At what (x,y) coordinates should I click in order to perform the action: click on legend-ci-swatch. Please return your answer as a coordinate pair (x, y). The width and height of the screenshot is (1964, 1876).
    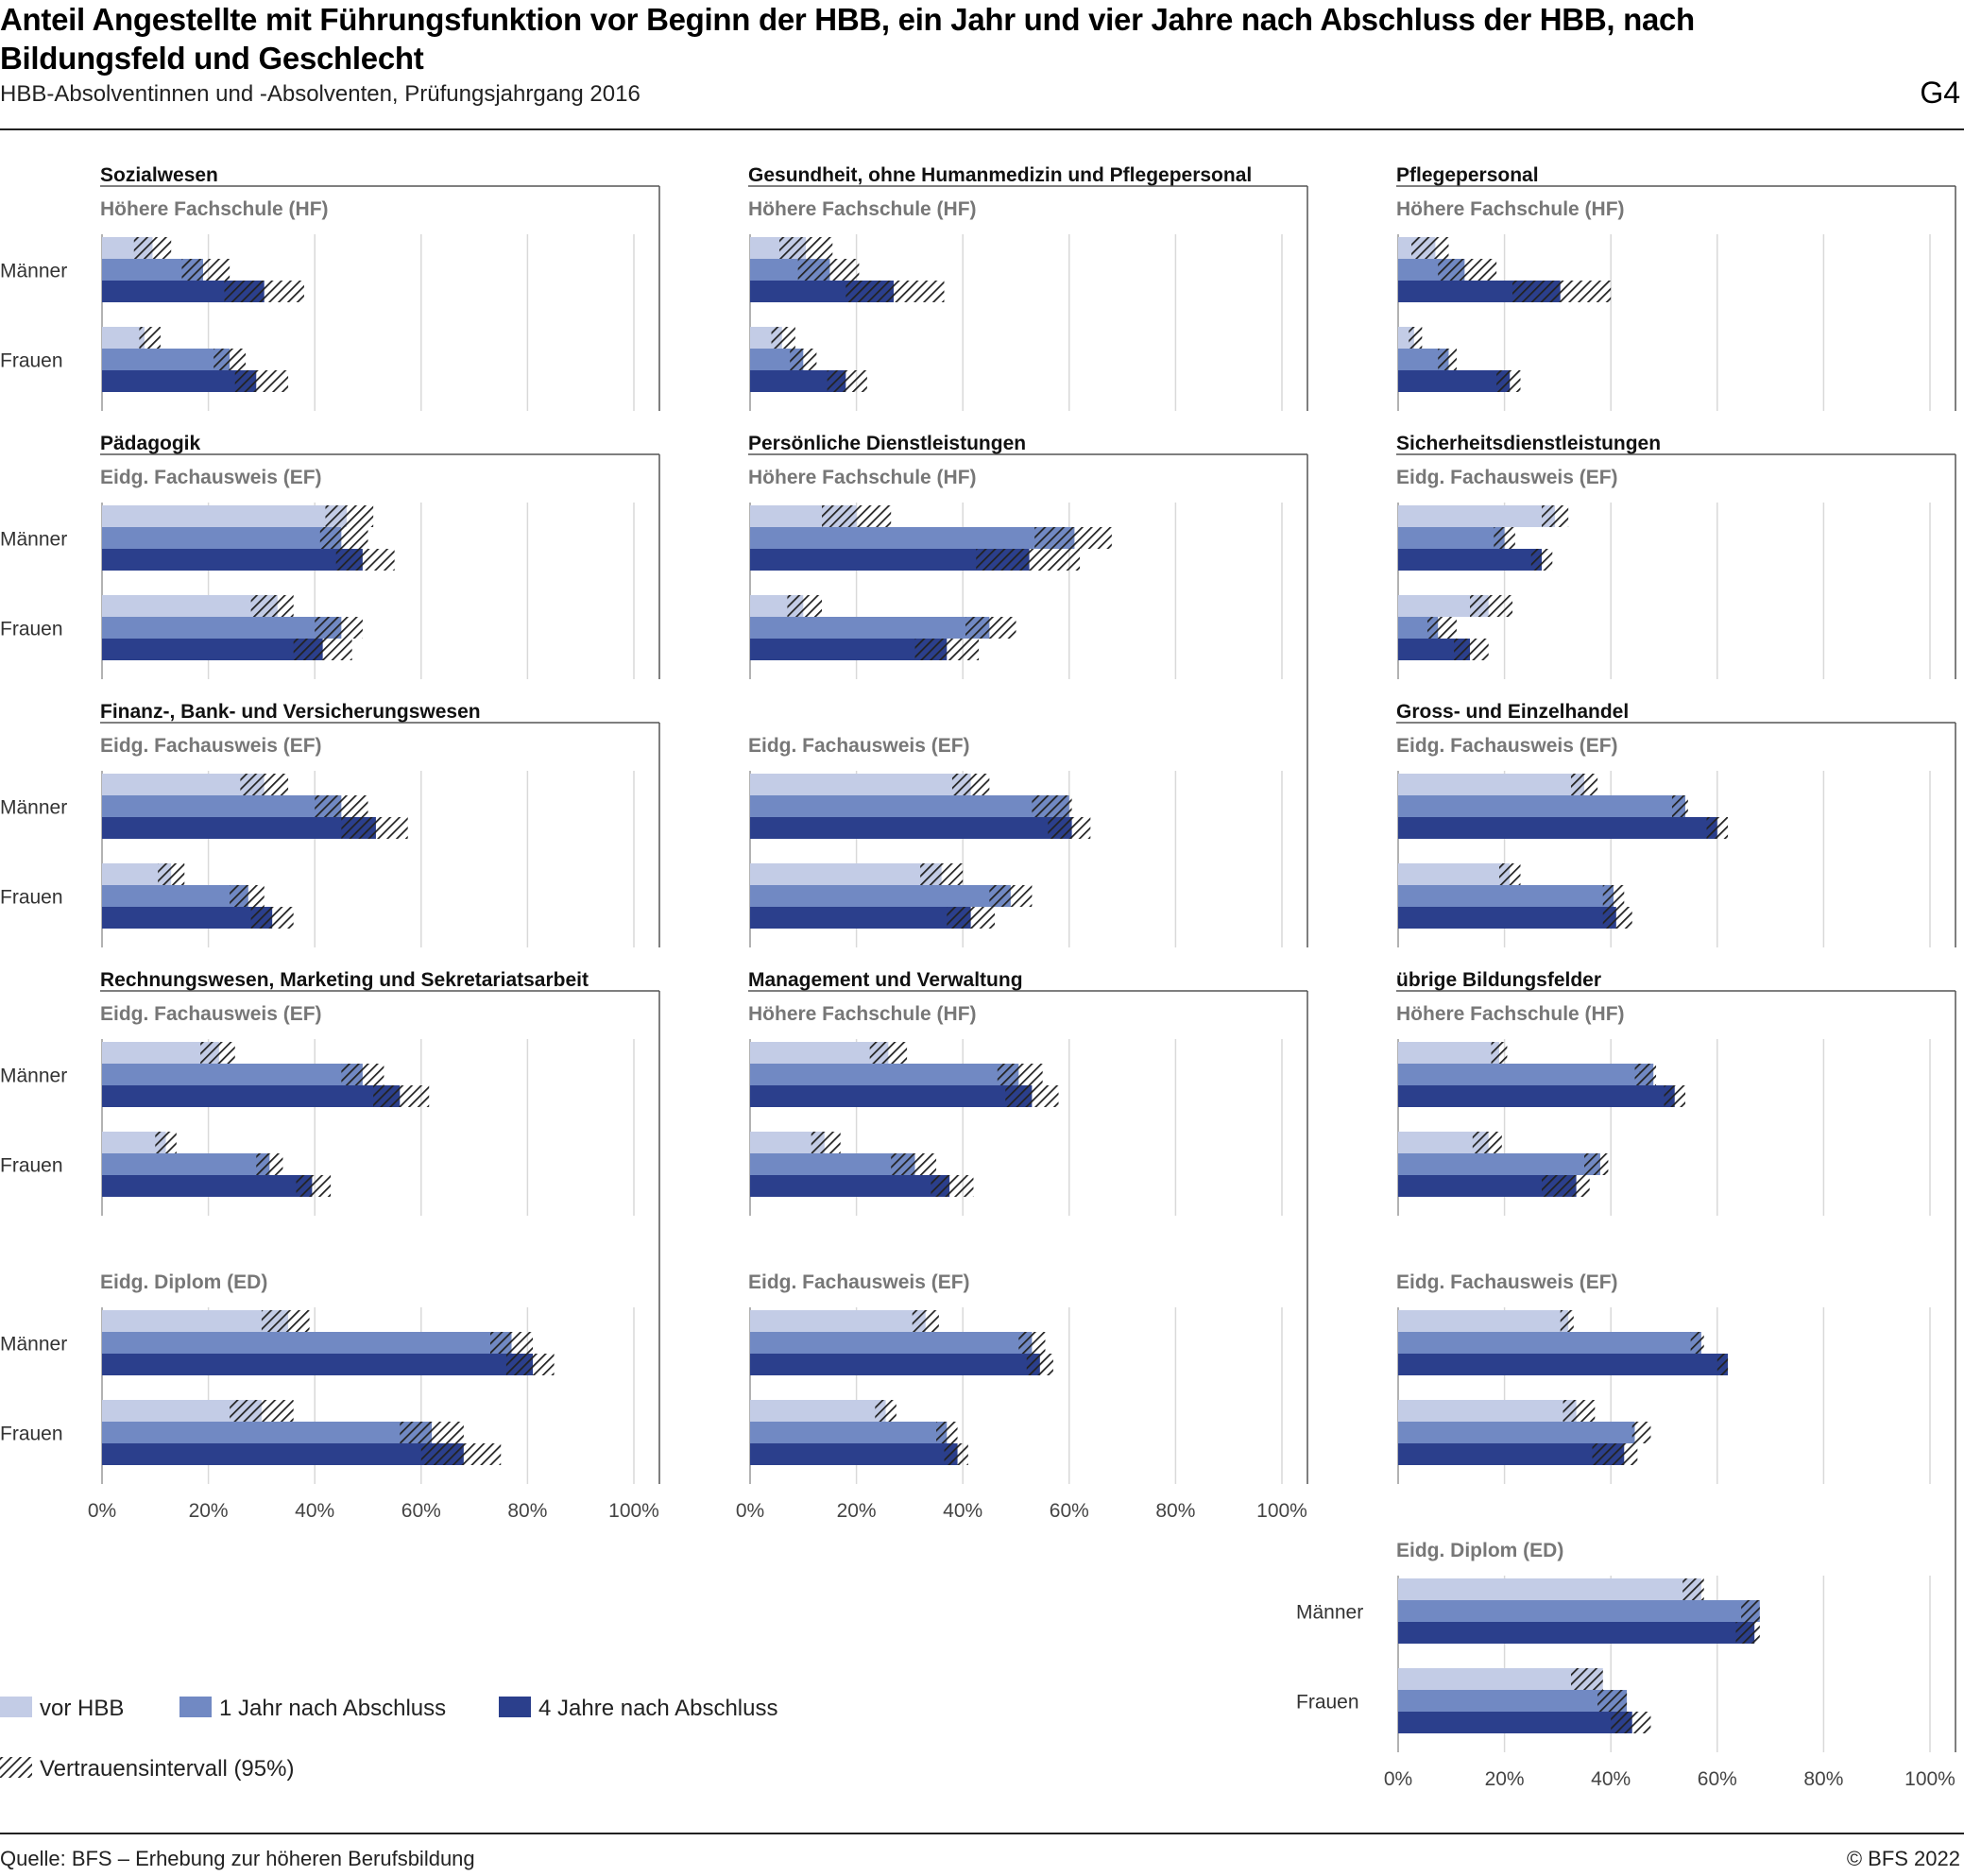
    Looking at the image, I should click on (16, 1767).